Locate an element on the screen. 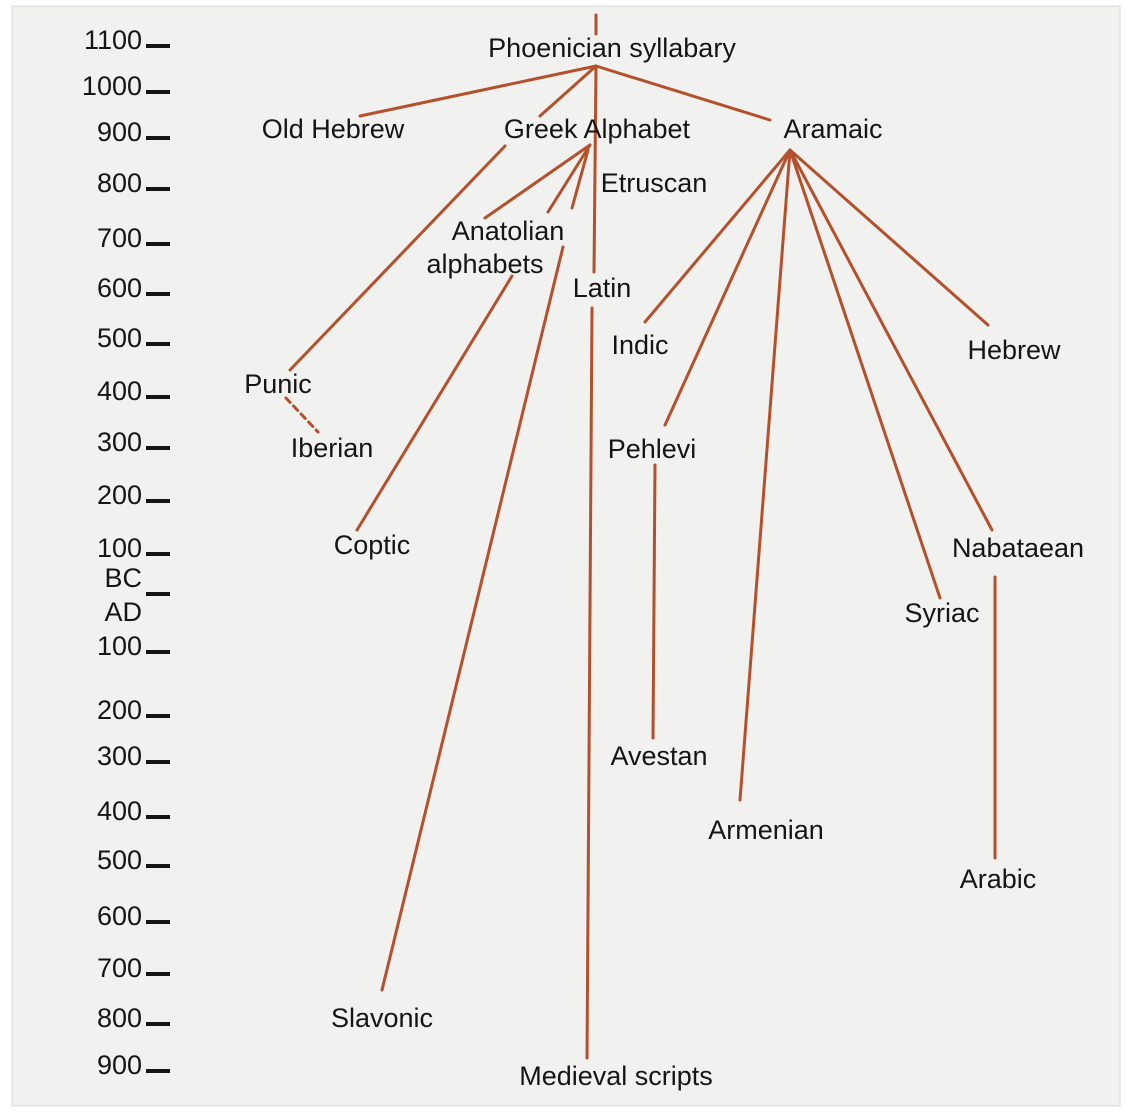  node-label: Slavonic is located at coordinates (382, 1018).